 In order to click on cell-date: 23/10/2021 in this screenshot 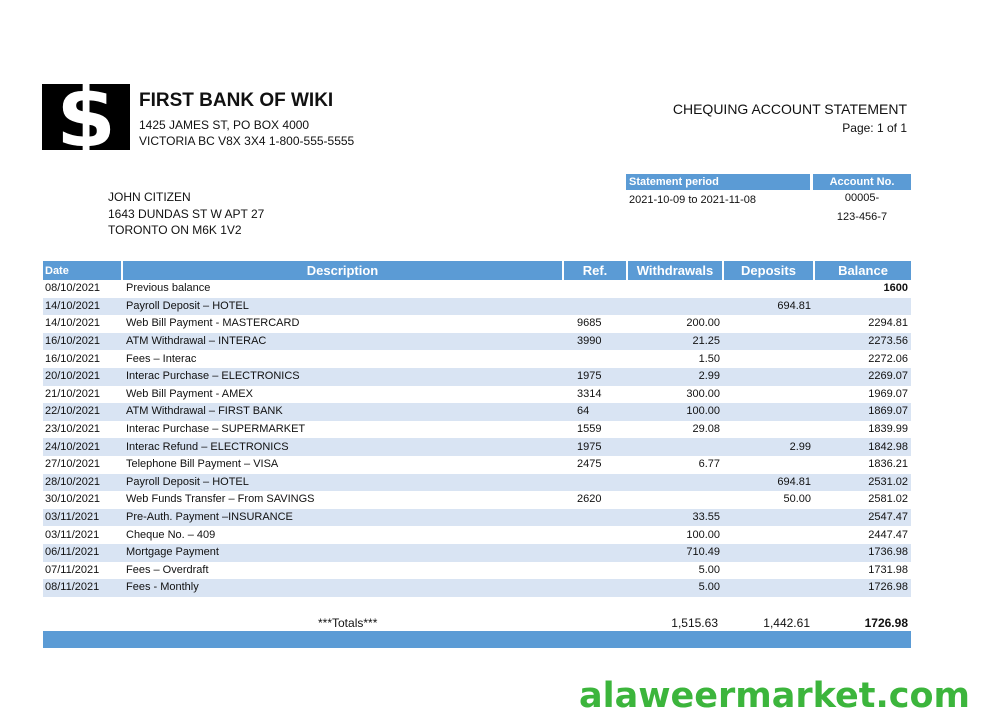, I will do `click(73, 429)`.